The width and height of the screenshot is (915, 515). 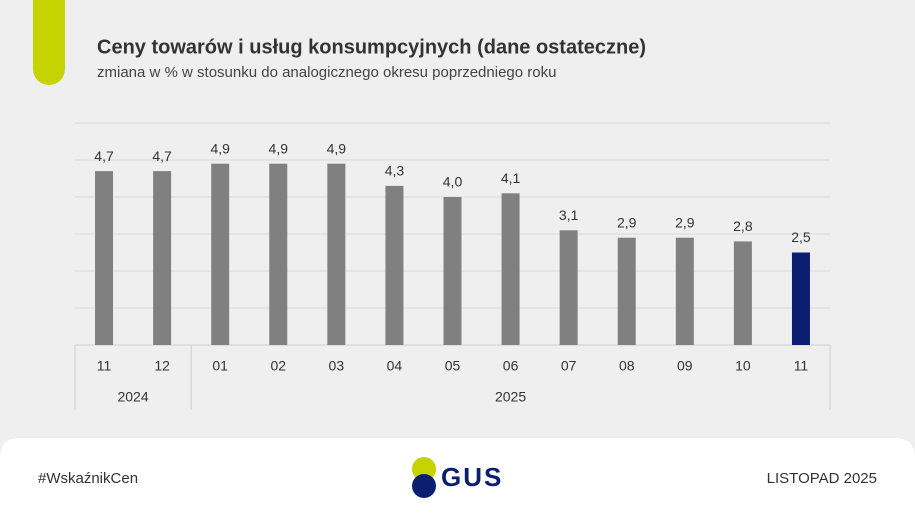 I want to click on footer-date: LISTOPAD 2025, so click(x=822, y=478).